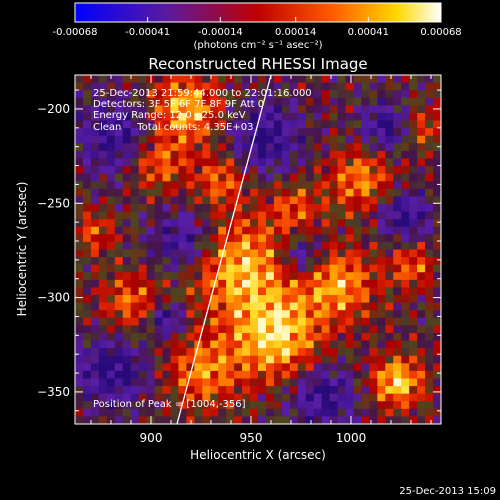 Image resolution: width=500 pixels, height=500 pixels. Describe the element at coordinates (151, 438) in the screenshot. I see `x-tick-label: 900` at that location.